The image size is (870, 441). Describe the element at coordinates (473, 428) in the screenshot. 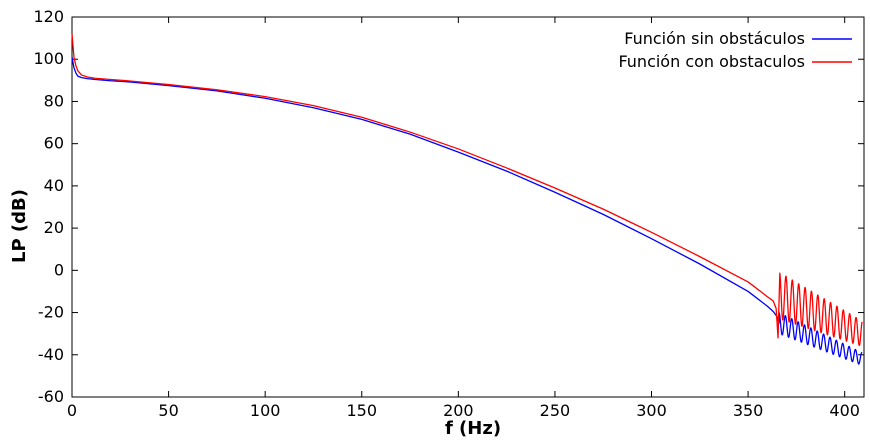

I see `x-axis-label: f (Hz)` at that location.